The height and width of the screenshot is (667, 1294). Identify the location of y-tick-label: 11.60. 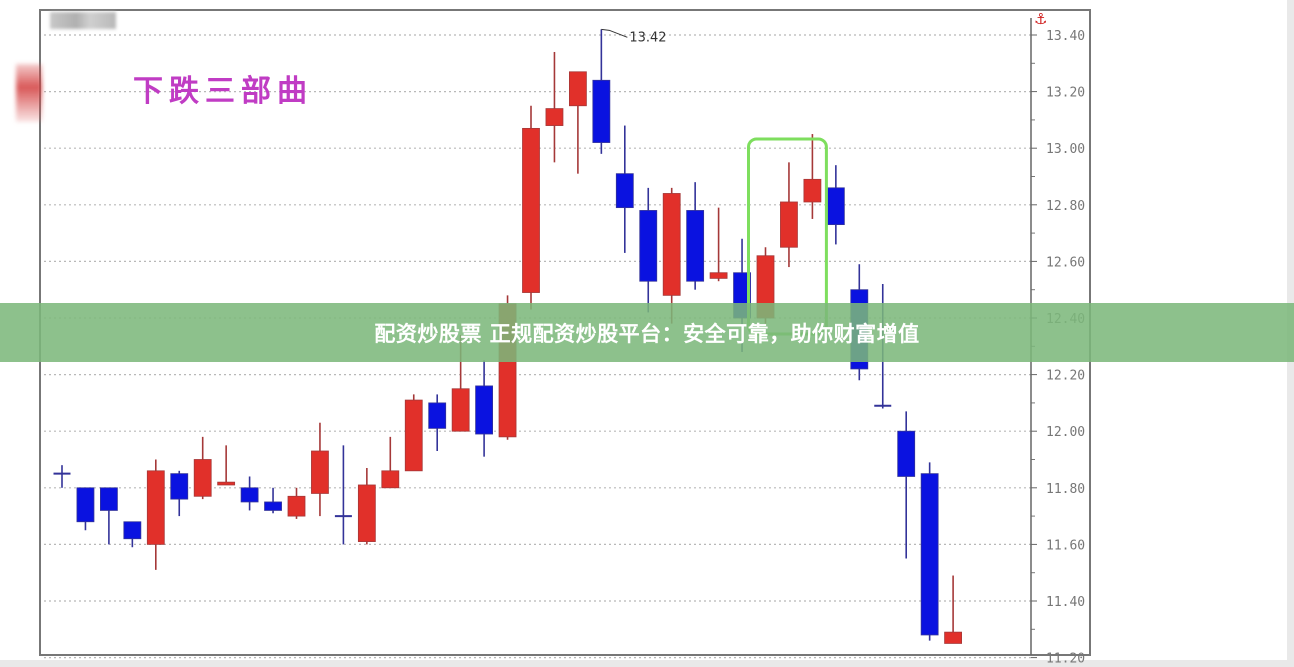
(1065, 545).